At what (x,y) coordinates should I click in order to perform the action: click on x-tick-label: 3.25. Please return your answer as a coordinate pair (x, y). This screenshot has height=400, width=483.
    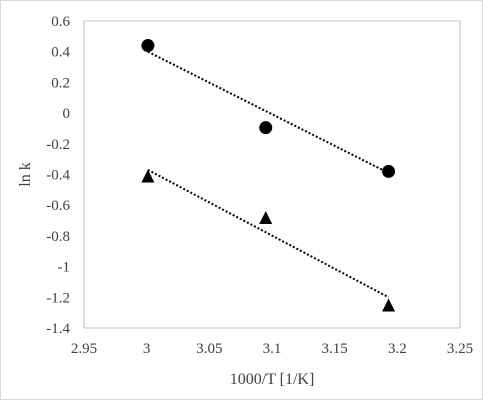
    Looking at the image, I should click on (460, 349).